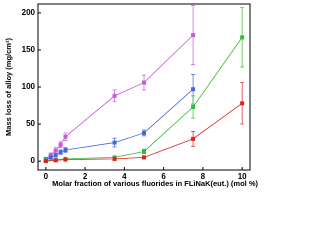 The image size is (320, 240). Describe the element at coordinates (242, 176) in the screenshot. I see `x-tick-label: 10` at that location.